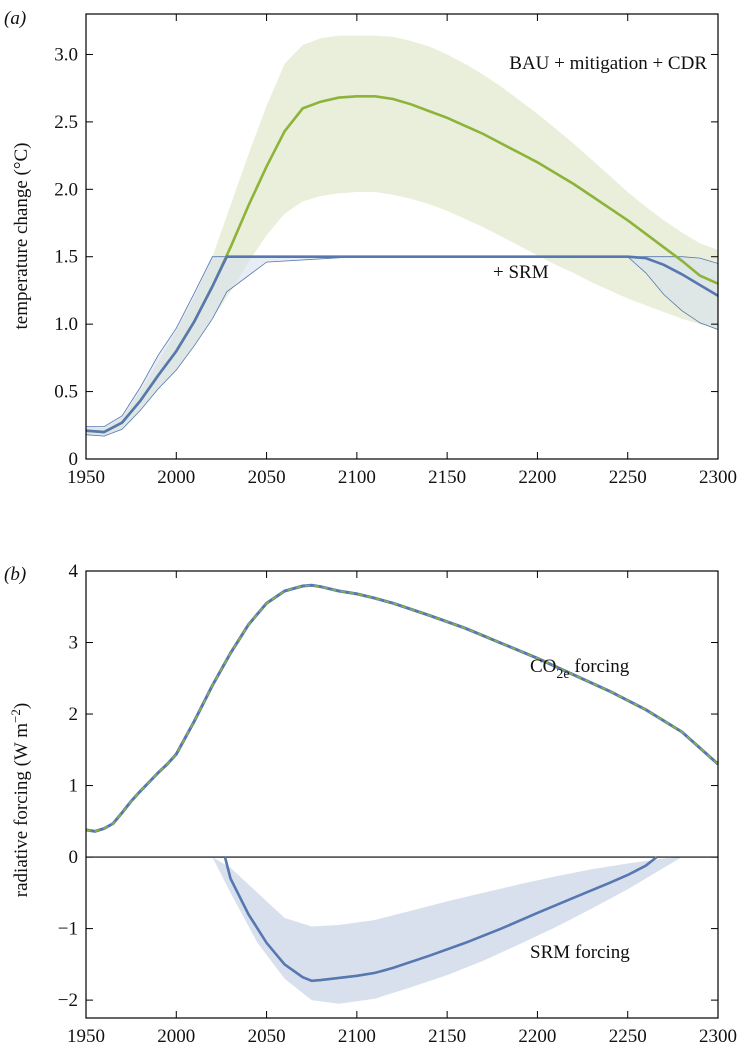 The width and height of the screenshot is (744, 1051). I want to click on annotation-co2e-rest: forcing, so click(600, 666).